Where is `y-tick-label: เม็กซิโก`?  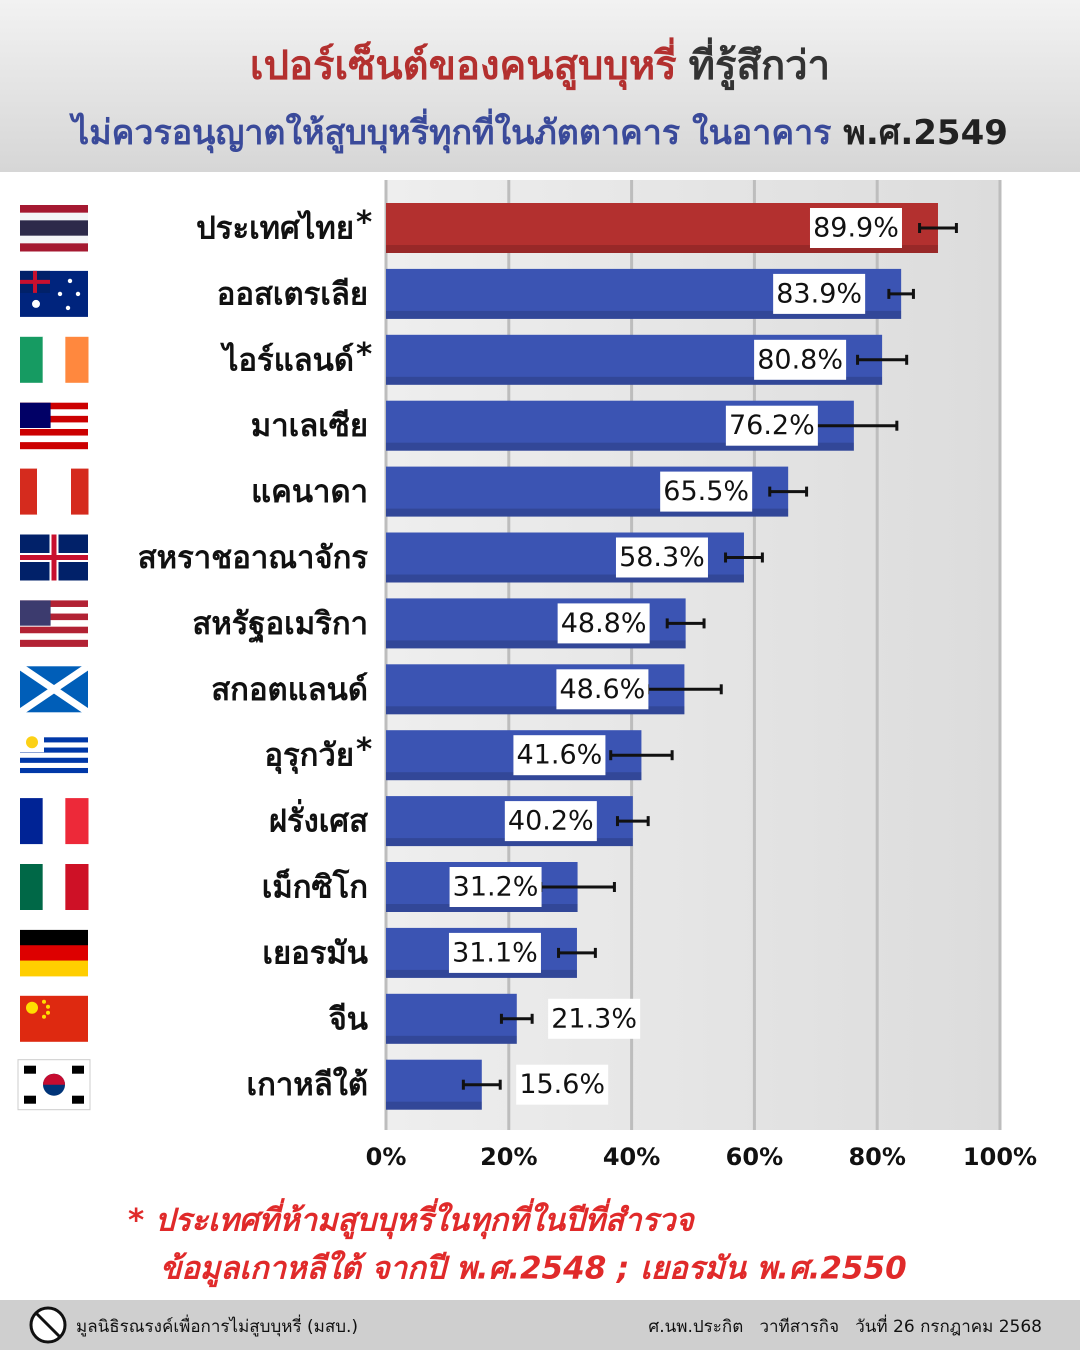 y-tick-label: เม็กซิโก is located at coordinates (315, 887).